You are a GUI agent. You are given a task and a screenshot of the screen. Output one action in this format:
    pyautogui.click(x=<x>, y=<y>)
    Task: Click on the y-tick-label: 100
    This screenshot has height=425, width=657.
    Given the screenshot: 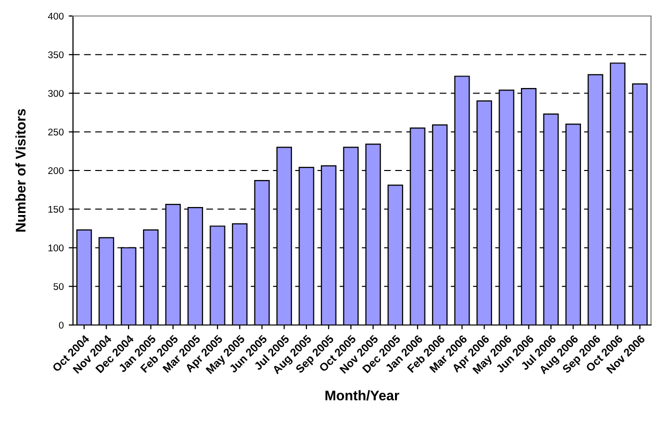 What is the action you would take?
    pyautogui.click(x=56, y=248)
    